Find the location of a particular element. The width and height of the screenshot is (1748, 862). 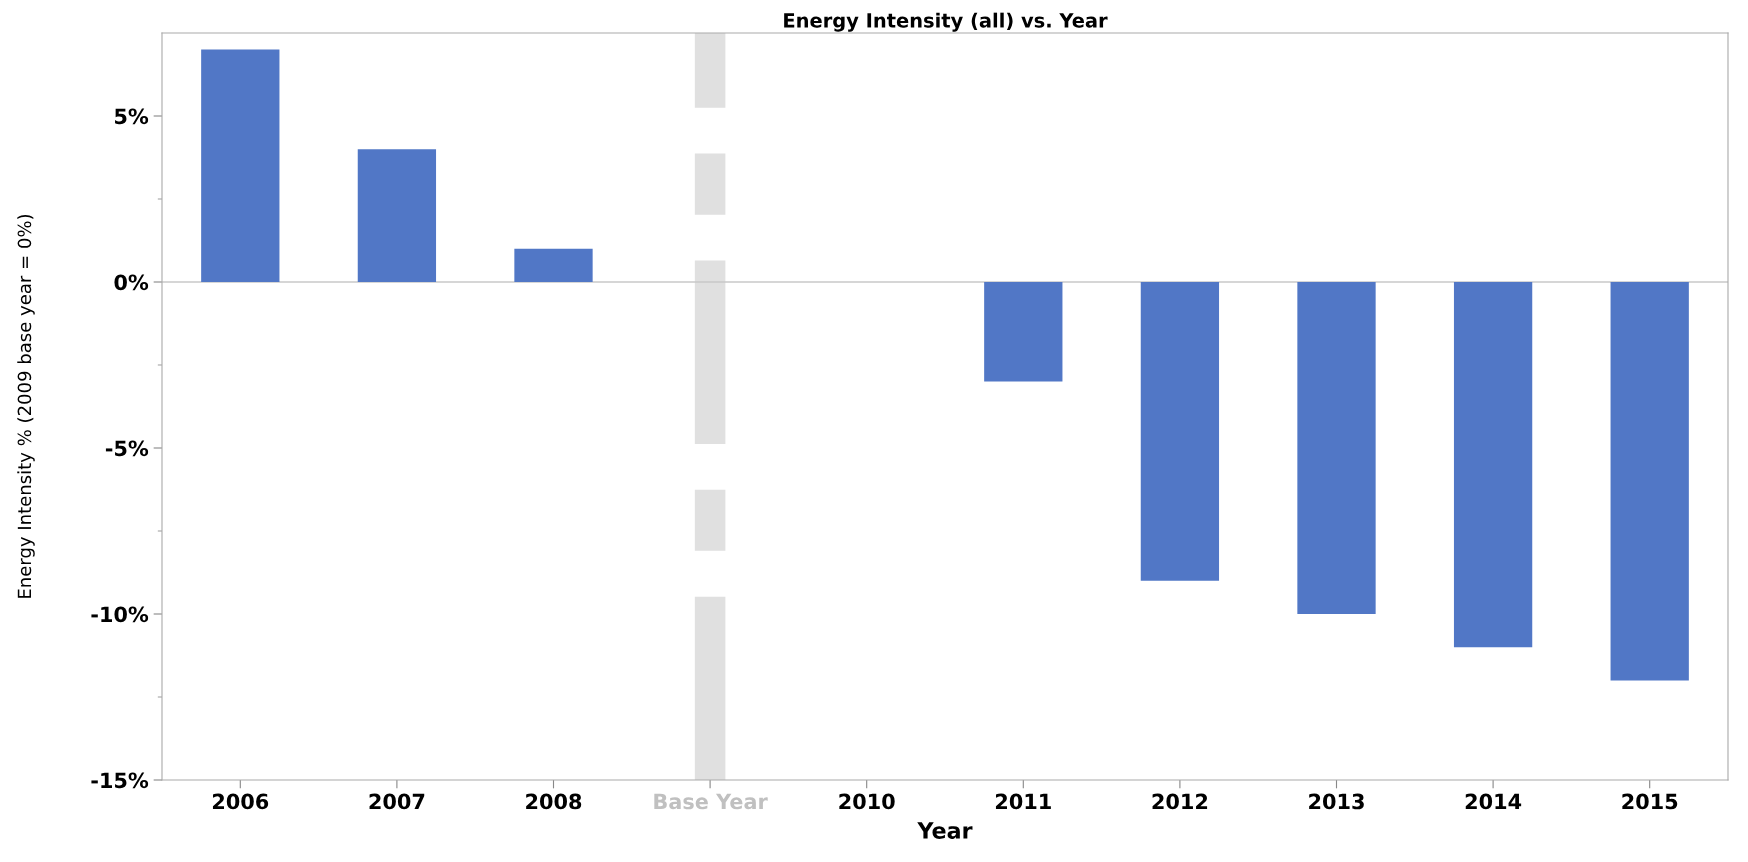

x-tick-label: 2008 is located at coordinates (554, 801).